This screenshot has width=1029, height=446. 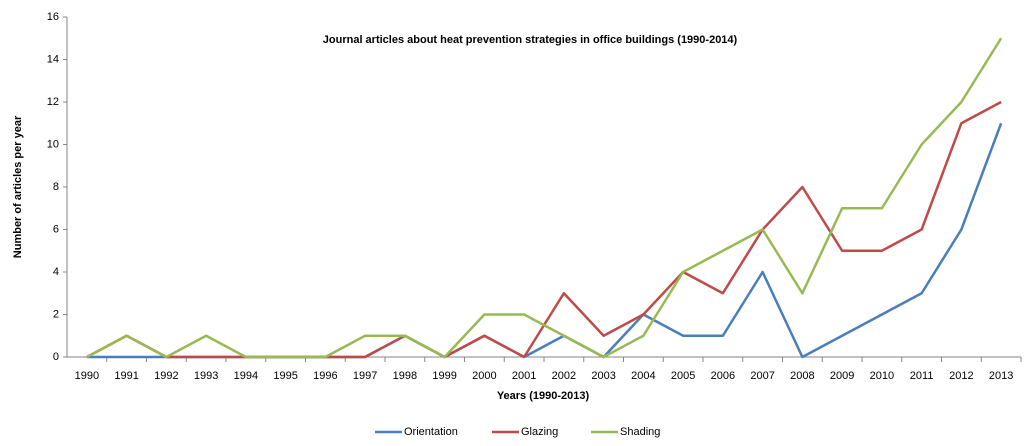 I want to click on y-tick-label: 16, so click(x=53, y=17).